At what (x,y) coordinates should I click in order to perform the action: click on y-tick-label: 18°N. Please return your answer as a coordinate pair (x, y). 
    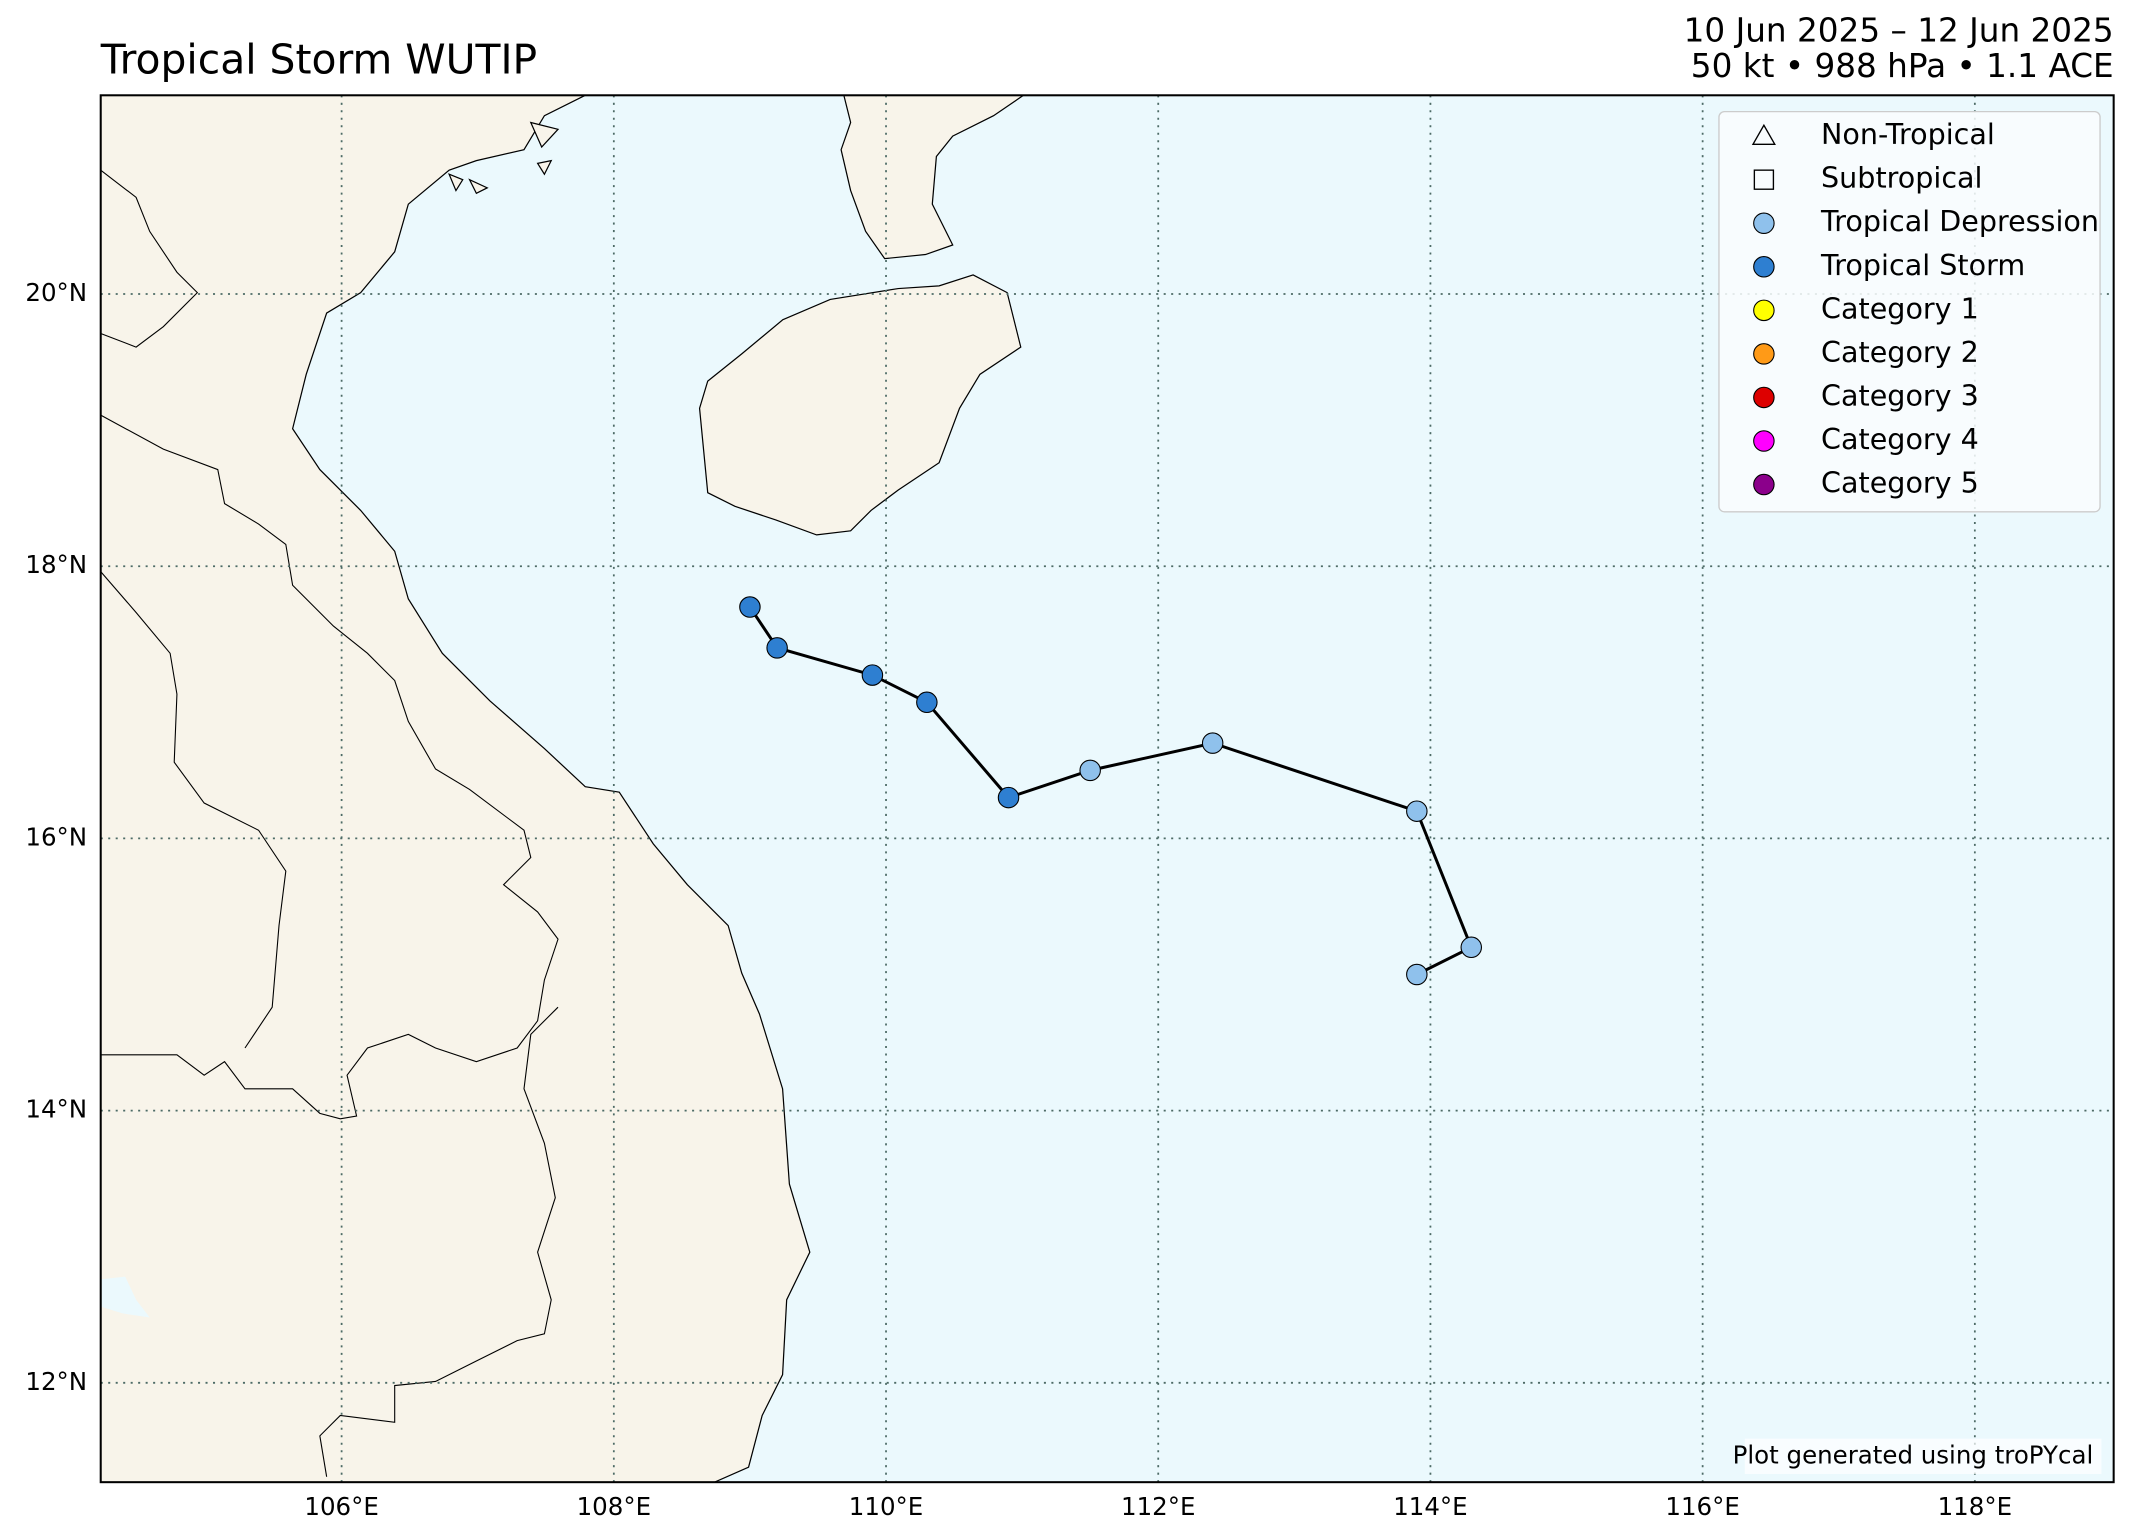
    Looking at the image, I should click on (56, 564).